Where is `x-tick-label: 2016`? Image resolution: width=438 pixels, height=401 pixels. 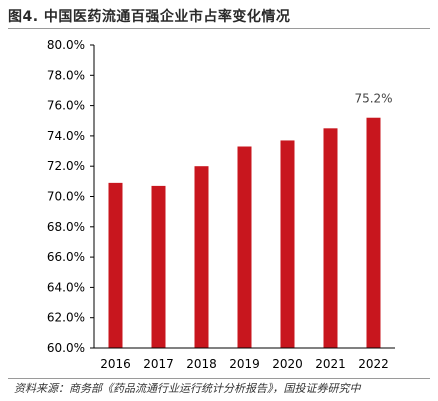
x-tick-label: 2016 is located at coordinates (115, 364).